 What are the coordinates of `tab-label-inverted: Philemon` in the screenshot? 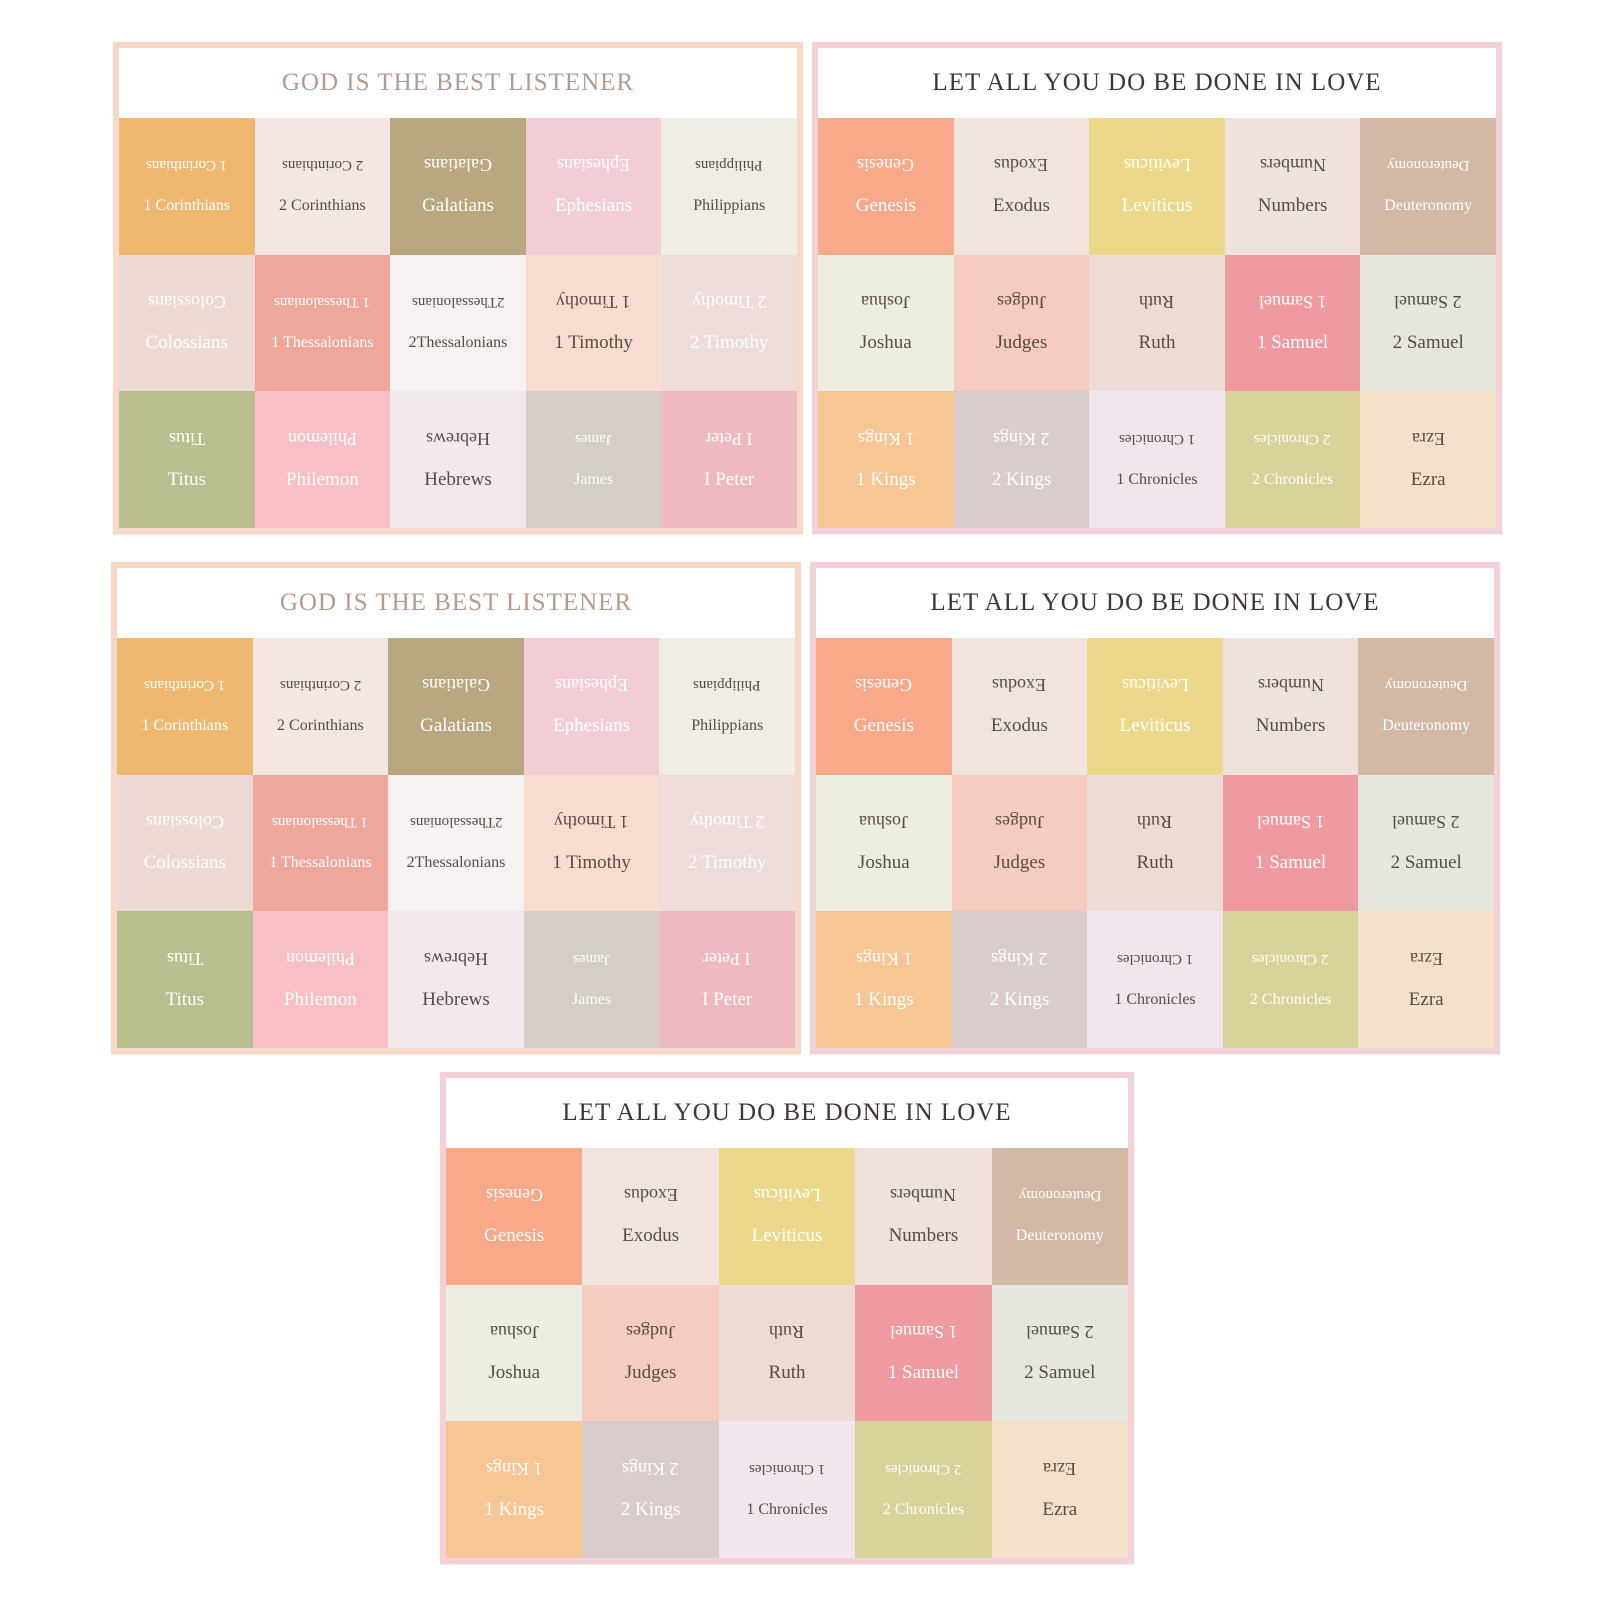 It's located at (320, 958).